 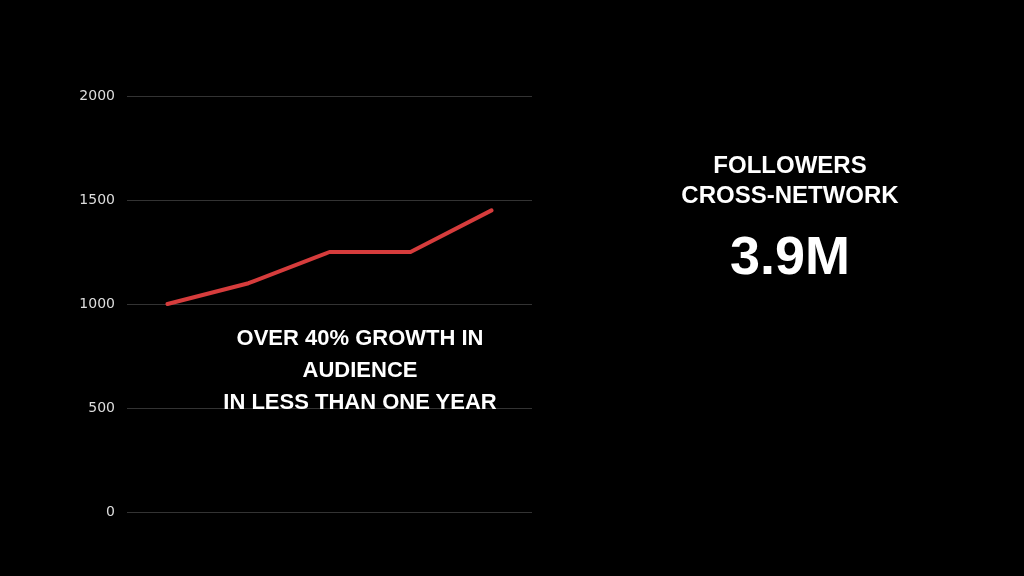 I want to click on y-tick-label: 1000, so click(x=97, y=302).